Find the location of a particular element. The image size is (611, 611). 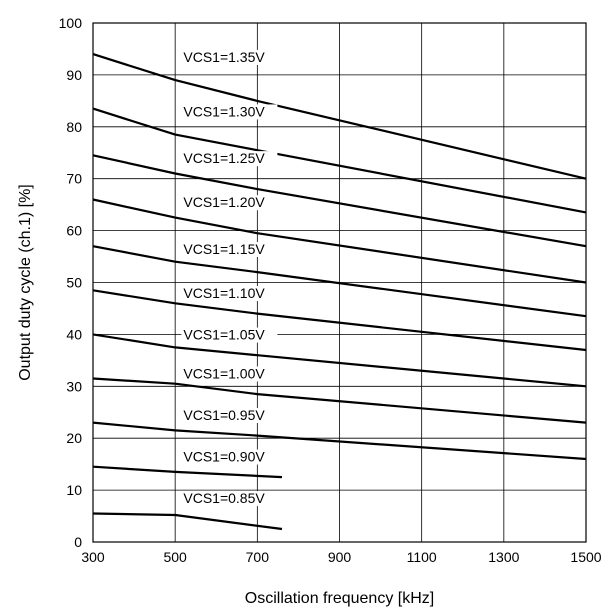

series-label: VCS1=0.85V is located at coordinates (224, 498).